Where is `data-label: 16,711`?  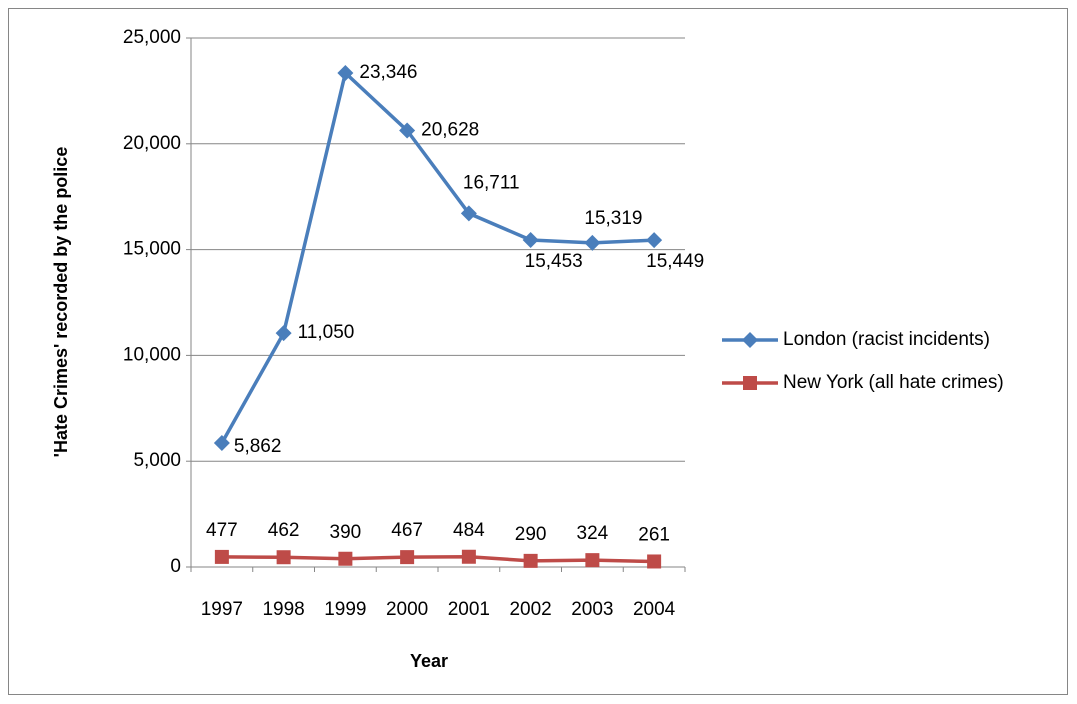
data-label: 16,711 is located at coordinates (491, 182).